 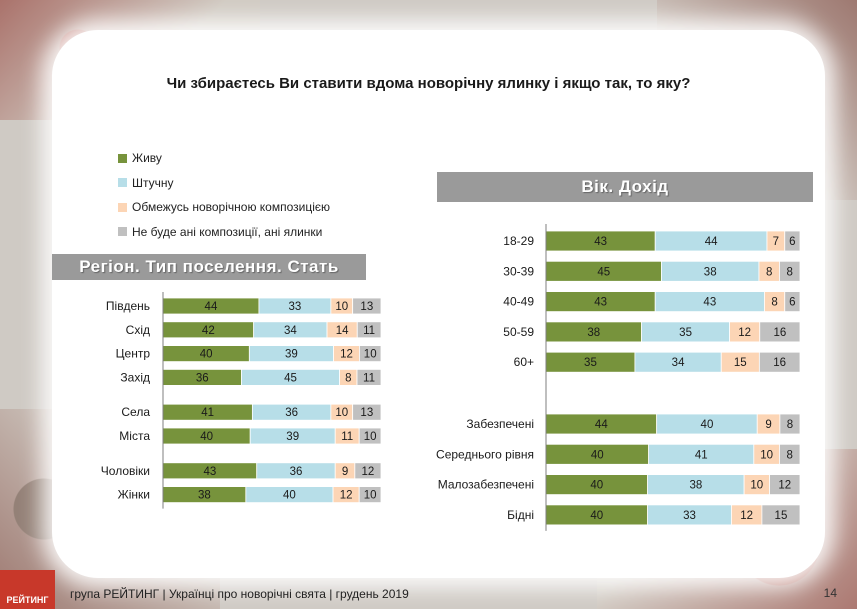 What do you see at coordinates (518, 302) in the screenshot?
I see `row-label: 40-49` at bounding box center [518, 302].